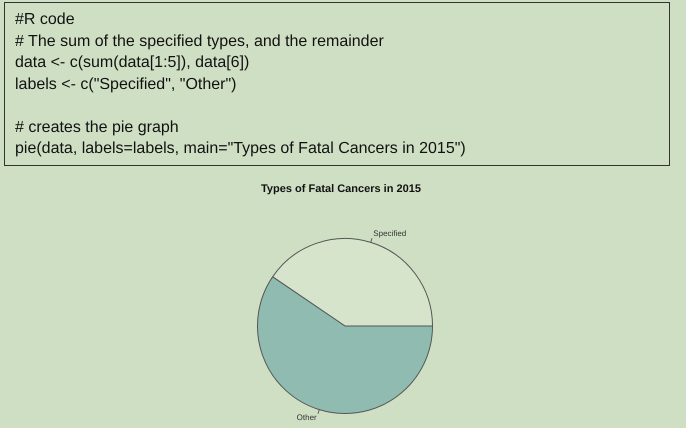 The height and width of the screenshot is (428, 686). Describe the element at coordinates (341, 189) in the screenshot. I see `chart-title: Types of Fatal Cancers in 2015` at that location.